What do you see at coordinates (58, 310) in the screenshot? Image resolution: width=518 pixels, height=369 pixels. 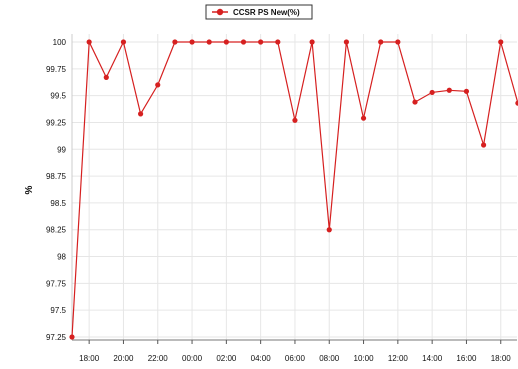 I see `y-tick-label: 97.5` at bounding box center [58, 310].